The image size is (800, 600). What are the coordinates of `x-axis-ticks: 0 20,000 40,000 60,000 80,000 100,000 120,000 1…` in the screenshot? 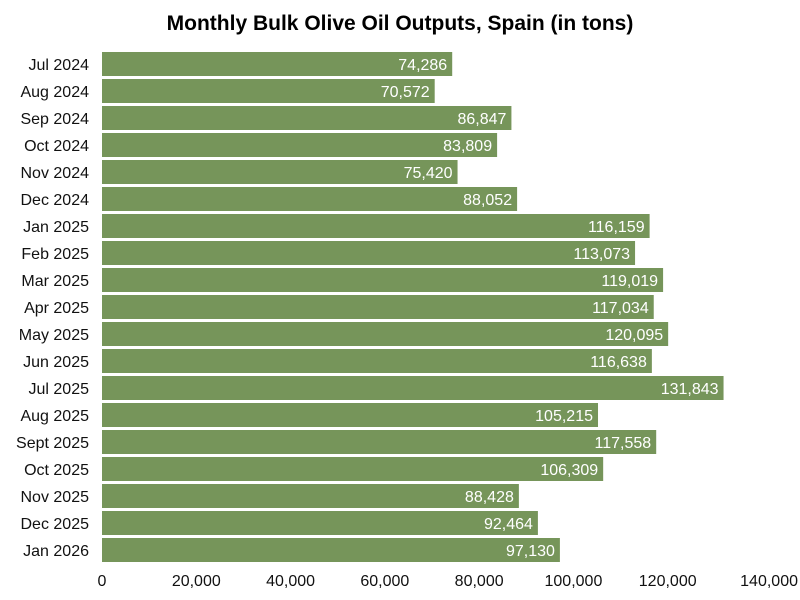 It's located at (448, 581).